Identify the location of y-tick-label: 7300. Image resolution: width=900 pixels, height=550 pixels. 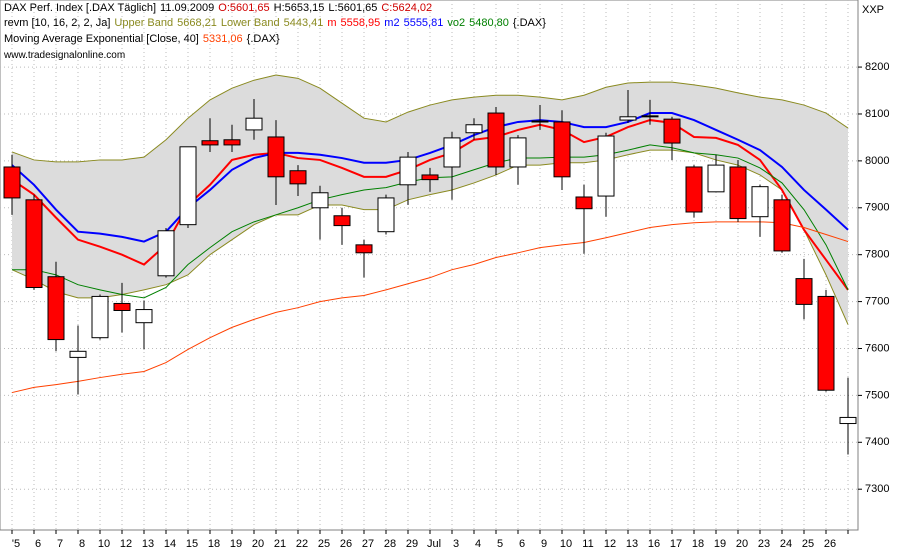
(877, 489).